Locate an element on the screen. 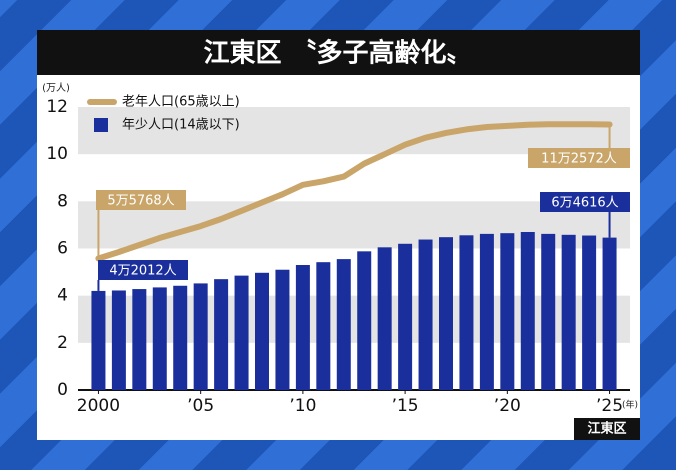 The height and width of the screenshot is (470, 676). source: 江東区 is located at coordinates (606, 429).